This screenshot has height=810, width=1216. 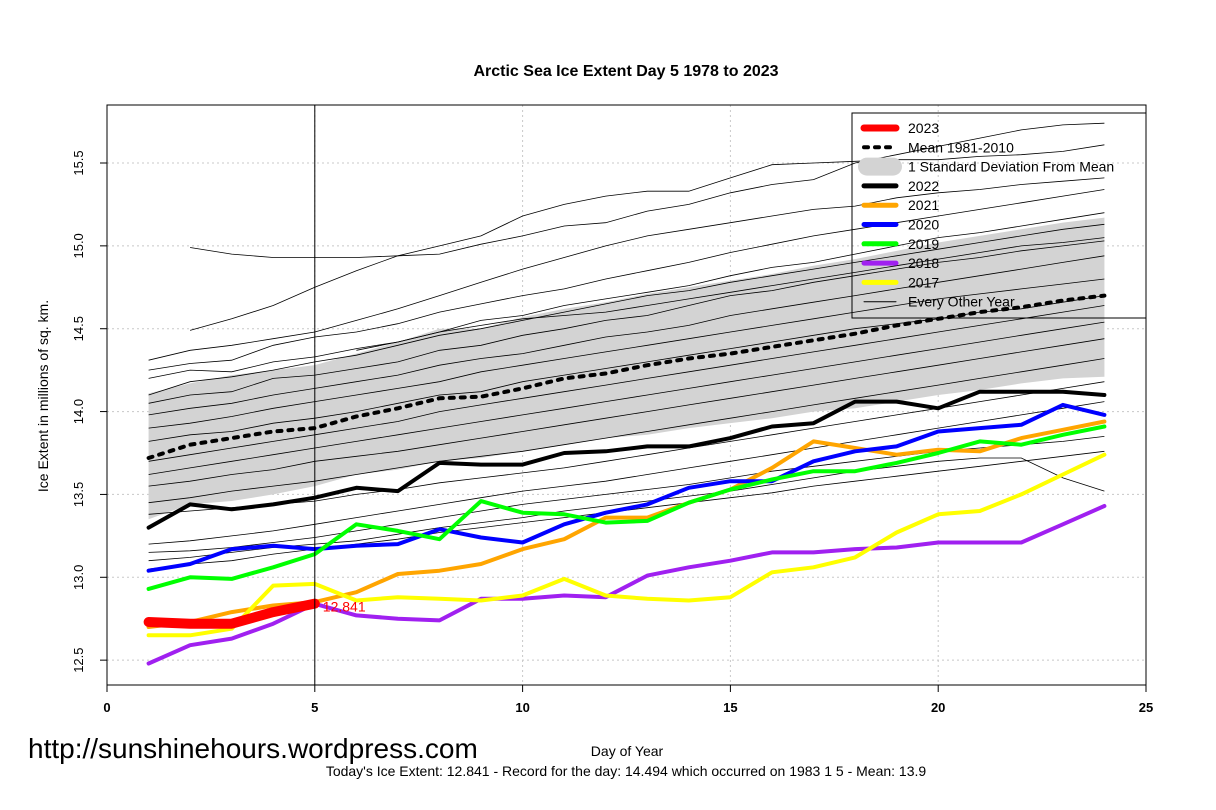 I want to click on legend-label: 2022, so click(x=923, y=186).